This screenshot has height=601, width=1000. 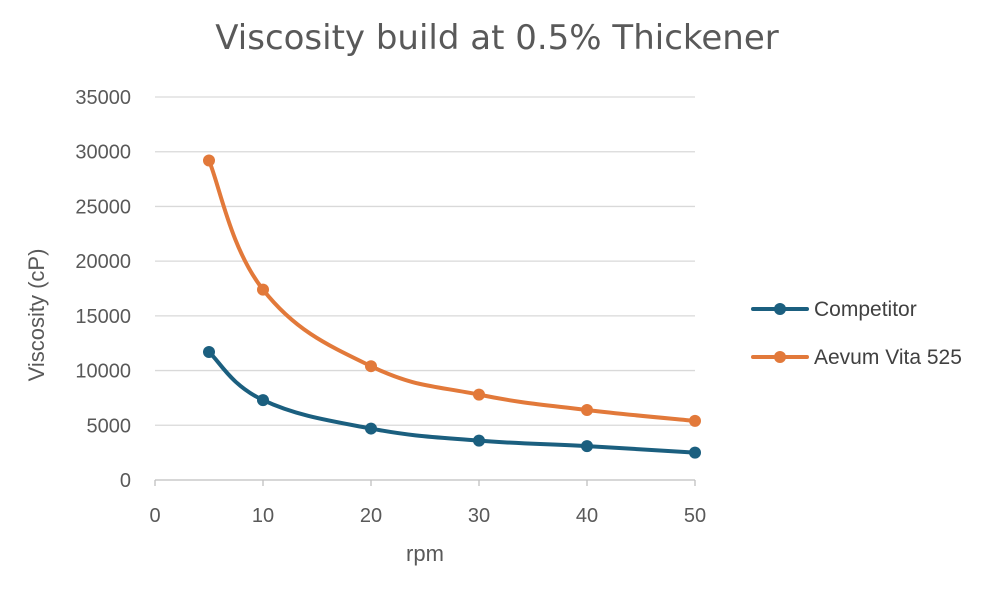 I want to click on y-tick-label: 10000, so click(x=103, y=372).